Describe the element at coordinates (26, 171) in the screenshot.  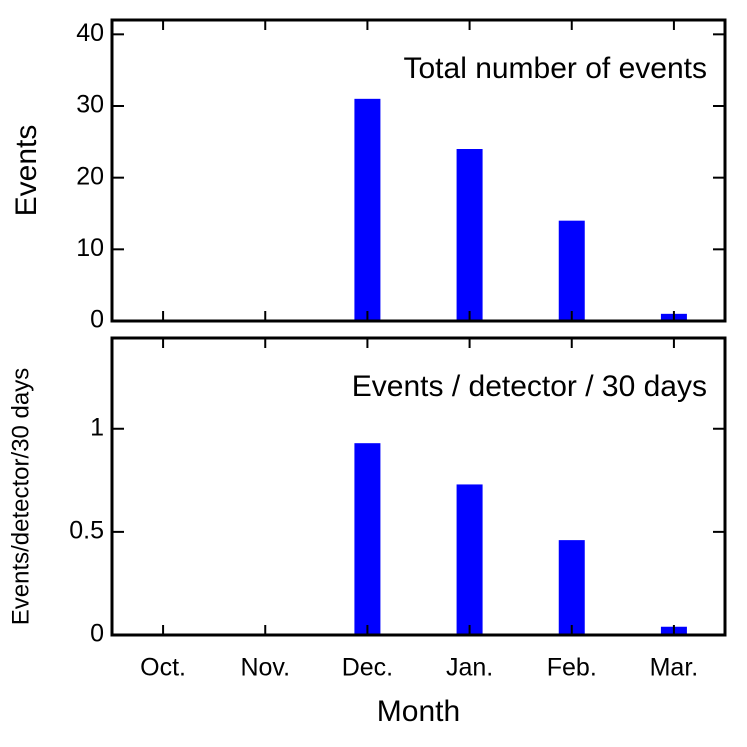
I see `y-axis-label: Events` at that location.